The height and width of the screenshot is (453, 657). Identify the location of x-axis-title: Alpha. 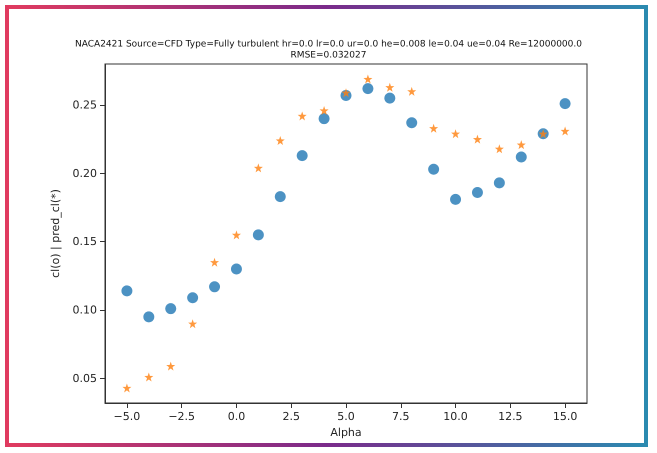
(346, 432).